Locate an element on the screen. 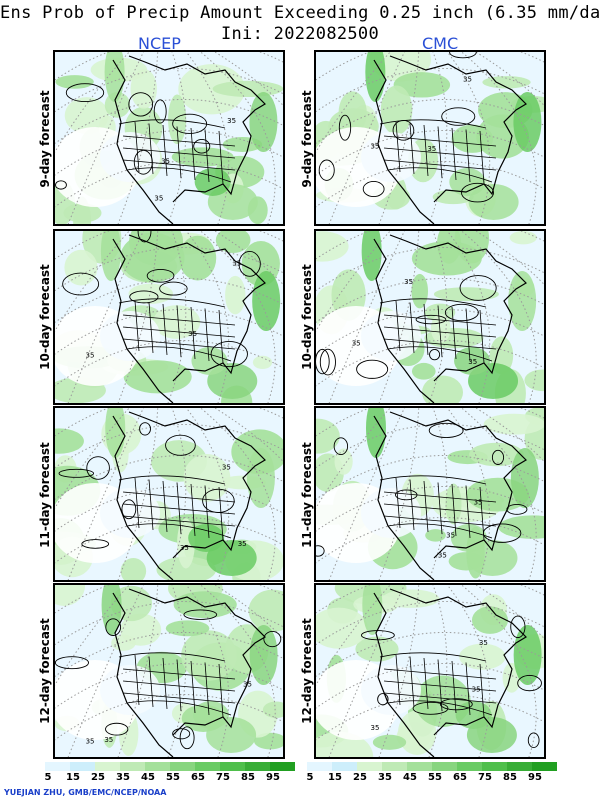 The image size is (600, 800). column-header-ncep: NCEP is located at coordinates (159, 43).